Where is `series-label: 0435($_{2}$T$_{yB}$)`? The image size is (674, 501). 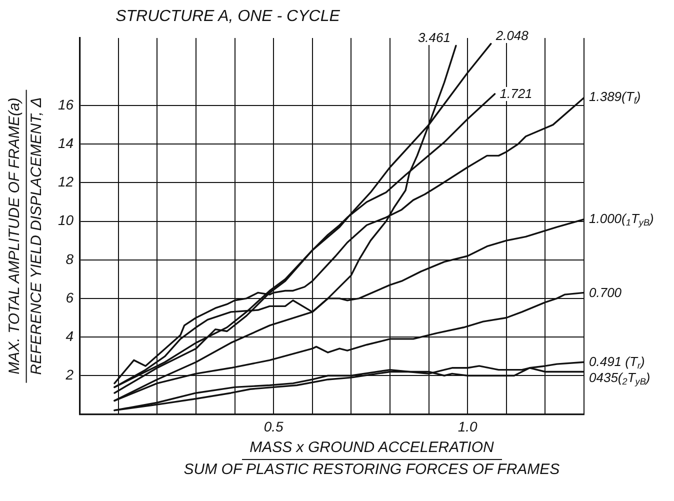 series-label: 0435($_{2}$T$_{yB}$) is located at coordinates (620, 378).